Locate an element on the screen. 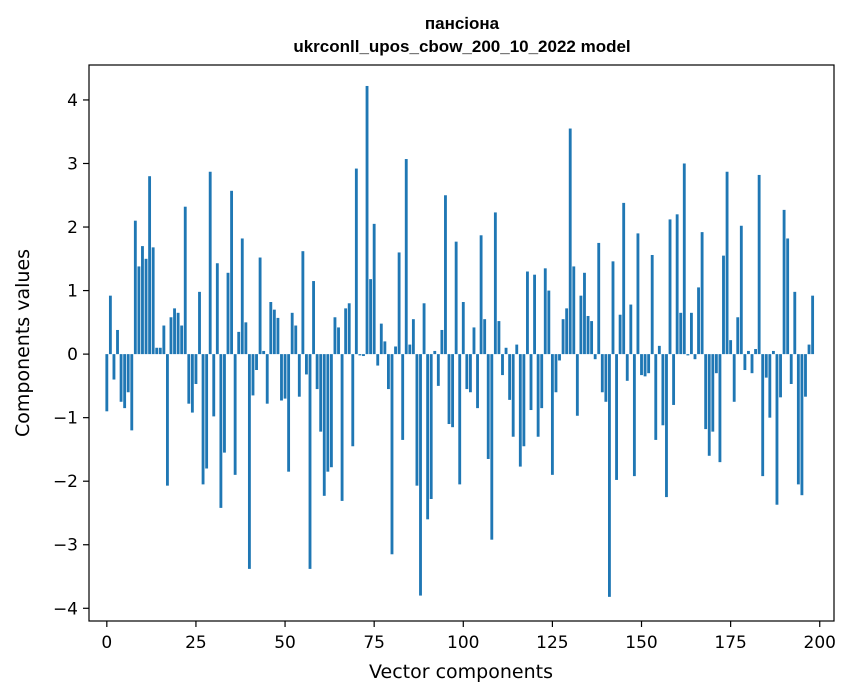 The width and height of the screenshot is (847, 696). x-tick-label: 200 is located at coordinates (820, 643).